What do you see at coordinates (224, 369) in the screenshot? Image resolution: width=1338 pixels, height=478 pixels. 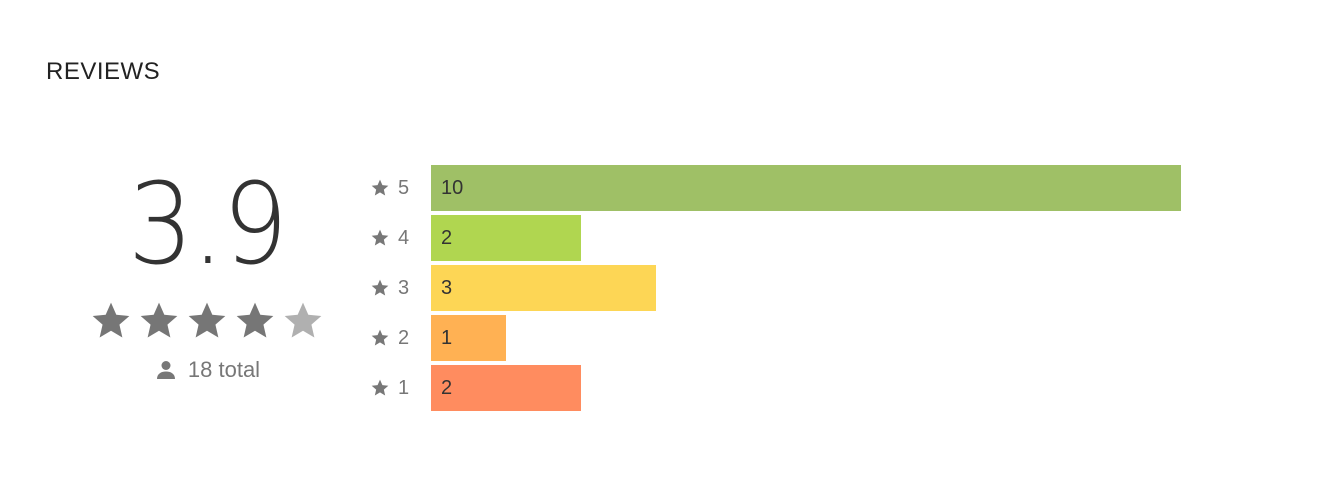 I see `total-reviews-label: 18 total` at bounding box center [224, 369].